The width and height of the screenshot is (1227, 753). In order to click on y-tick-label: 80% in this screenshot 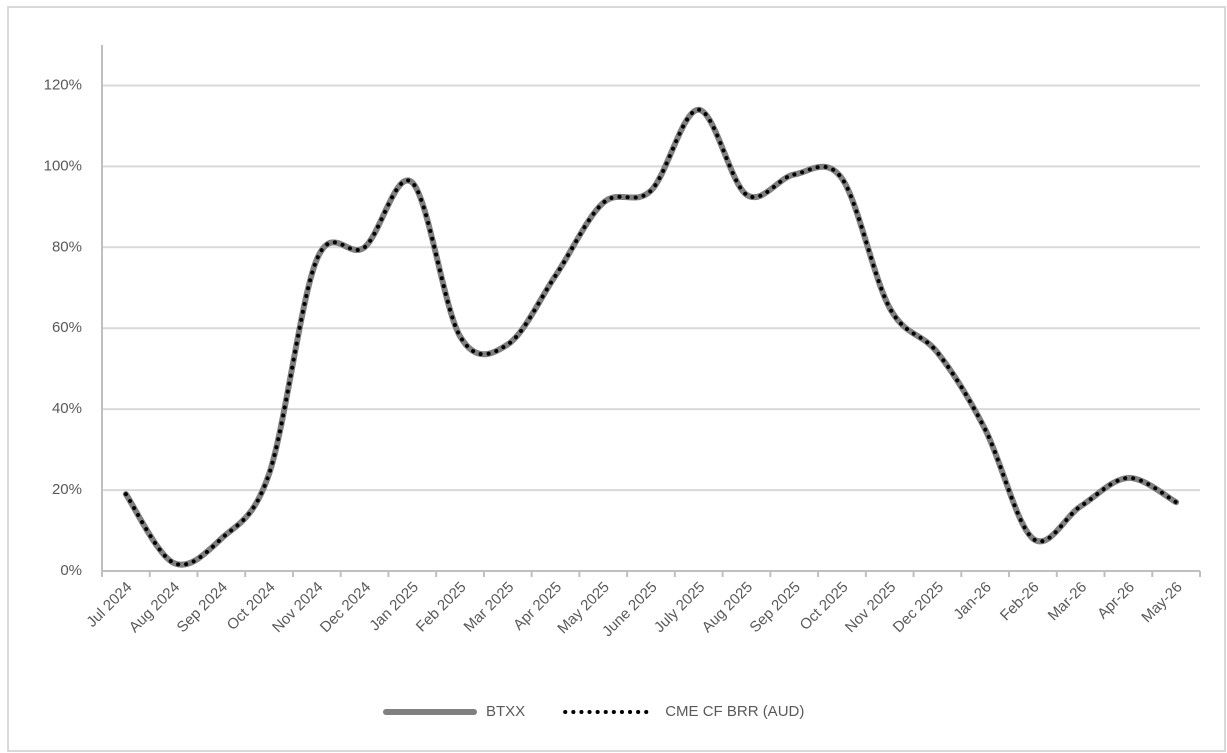, I will do `click(67, 246)`.